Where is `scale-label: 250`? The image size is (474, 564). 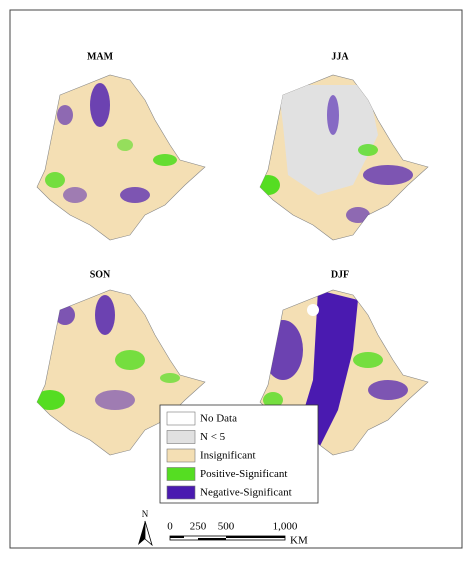
scale-label: 250 is located at coordinates (198, 527).